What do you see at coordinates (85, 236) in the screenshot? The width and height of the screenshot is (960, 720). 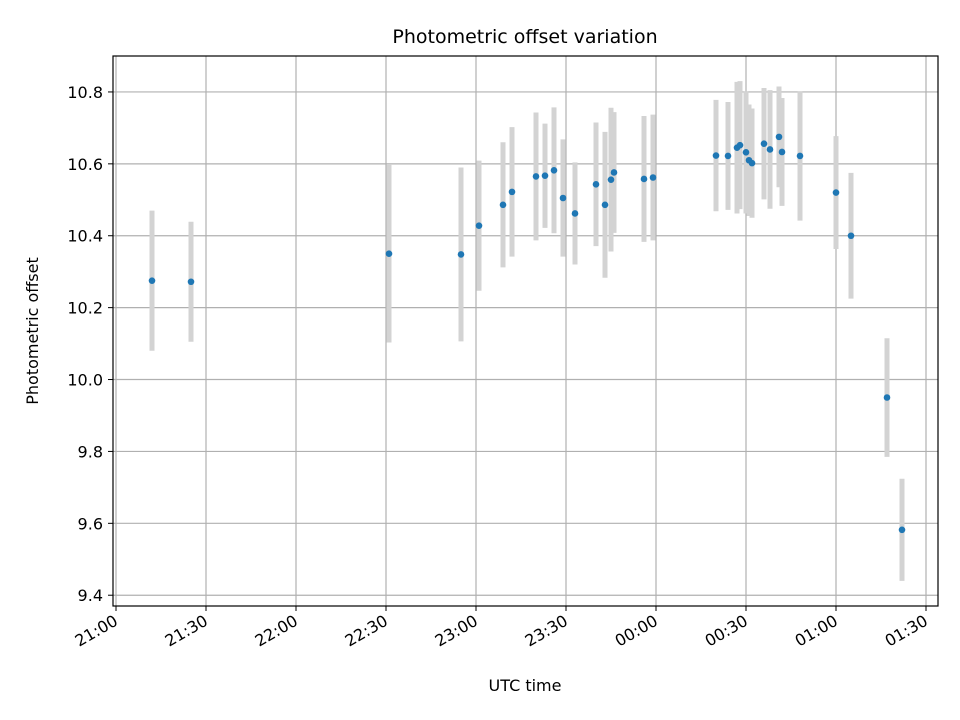 I see `y-tick-label: 10.4` at bounding box center [85, 236].